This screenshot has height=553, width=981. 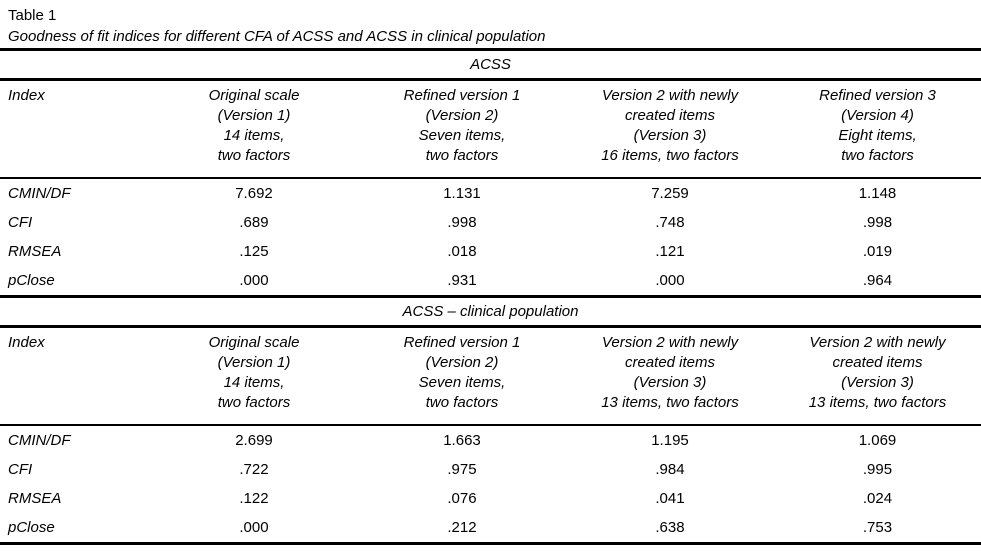 I want to click on cell-value: 1.663, so click(x=462, y=440).